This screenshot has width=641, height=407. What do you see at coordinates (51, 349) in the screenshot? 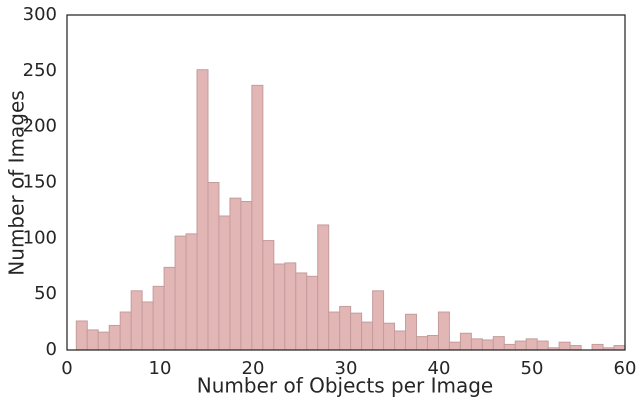
I see `y-tick-label: 0` at bounding box center [51, 349].